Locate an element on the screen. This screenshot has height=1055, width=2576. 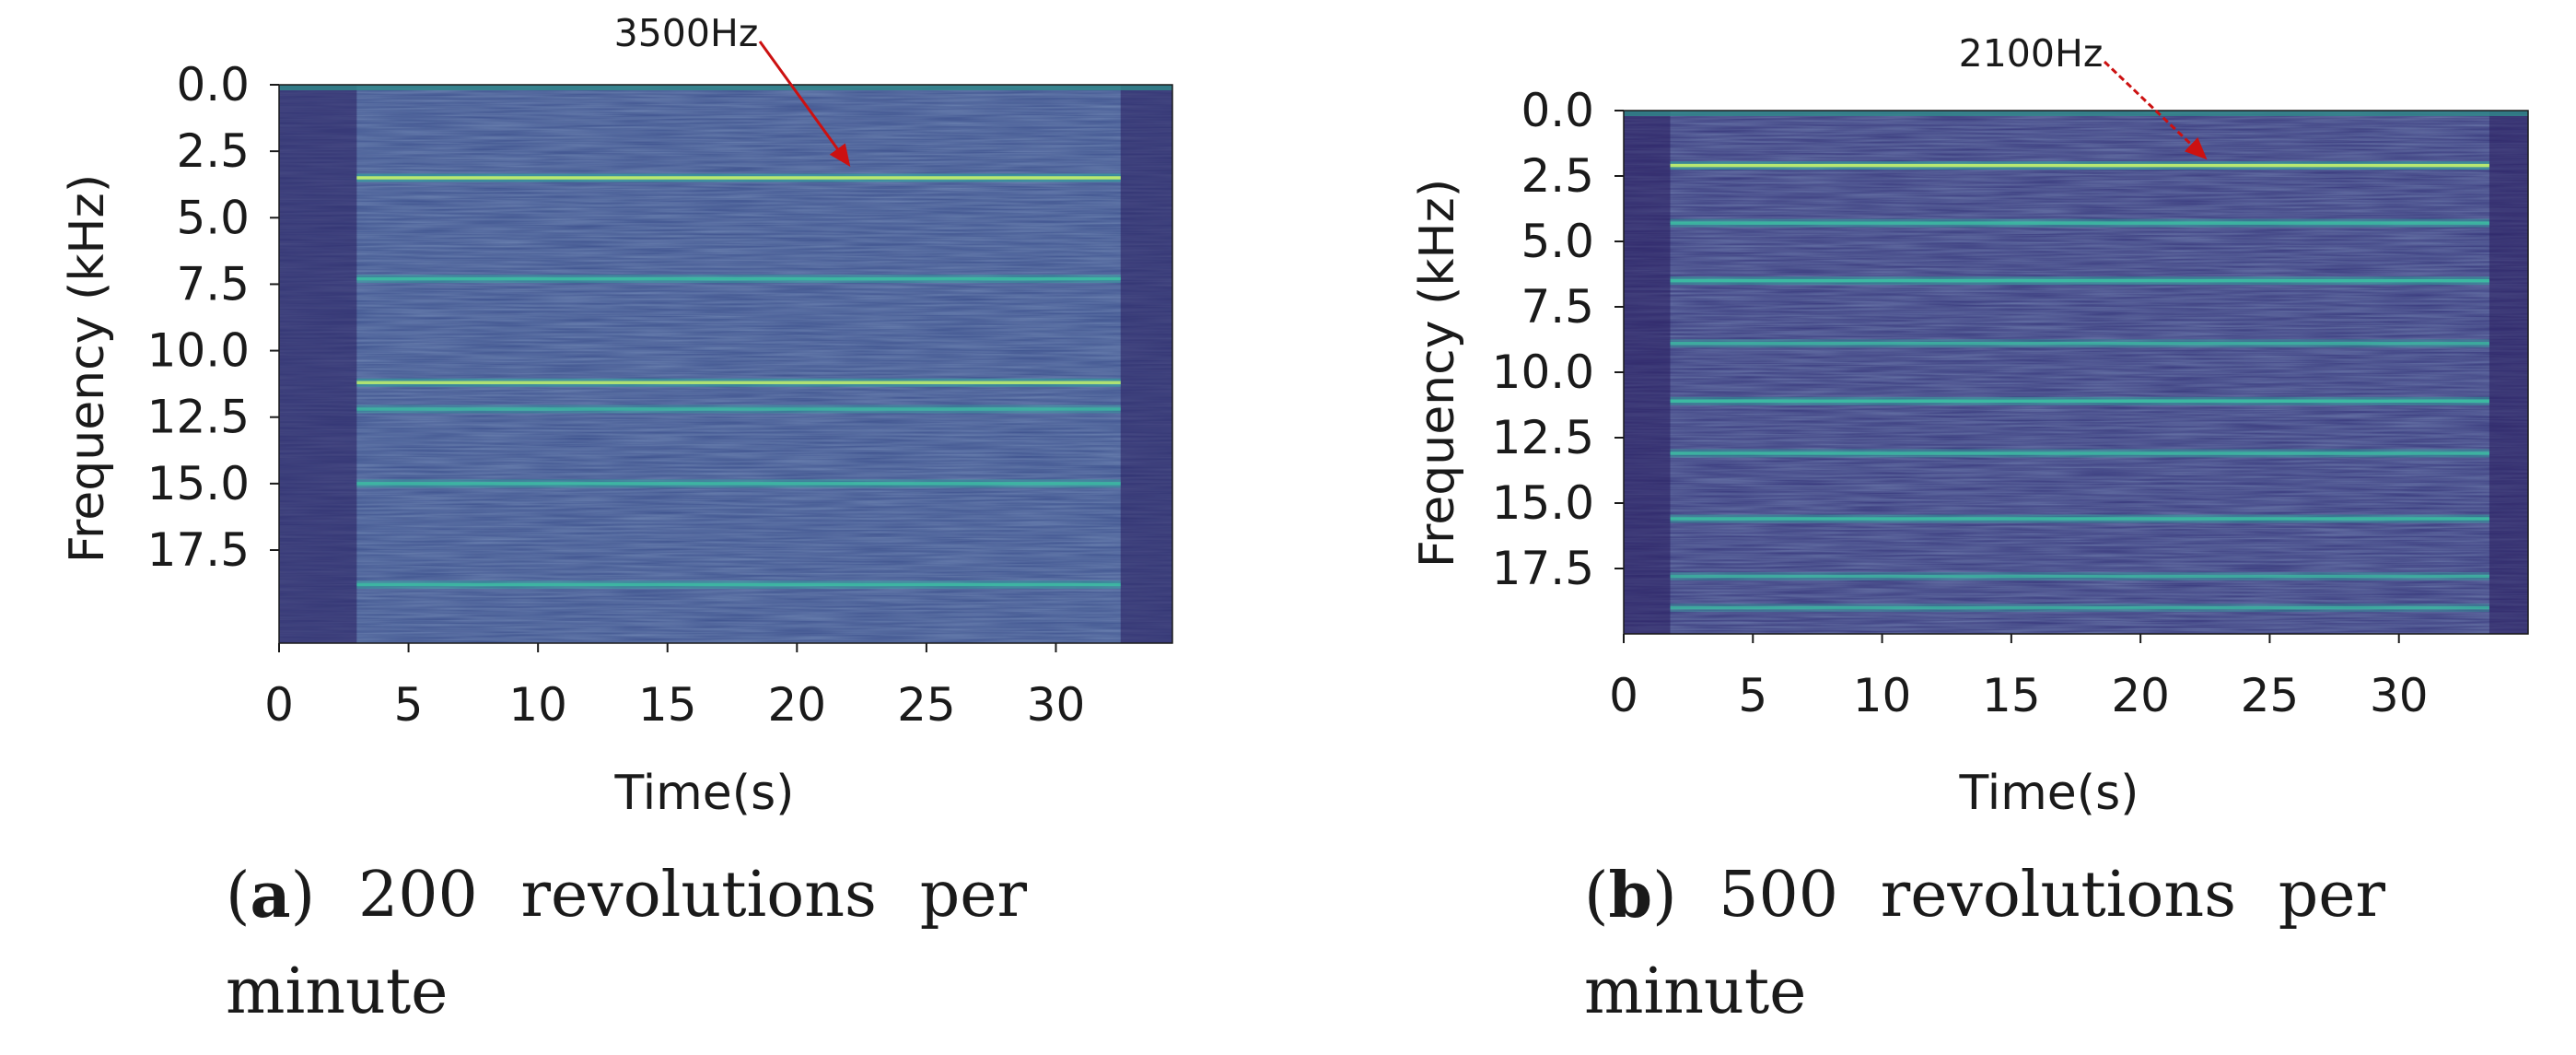
caption-b: (b) 500 revolutions per minute is located at coordinates (1984, 944).